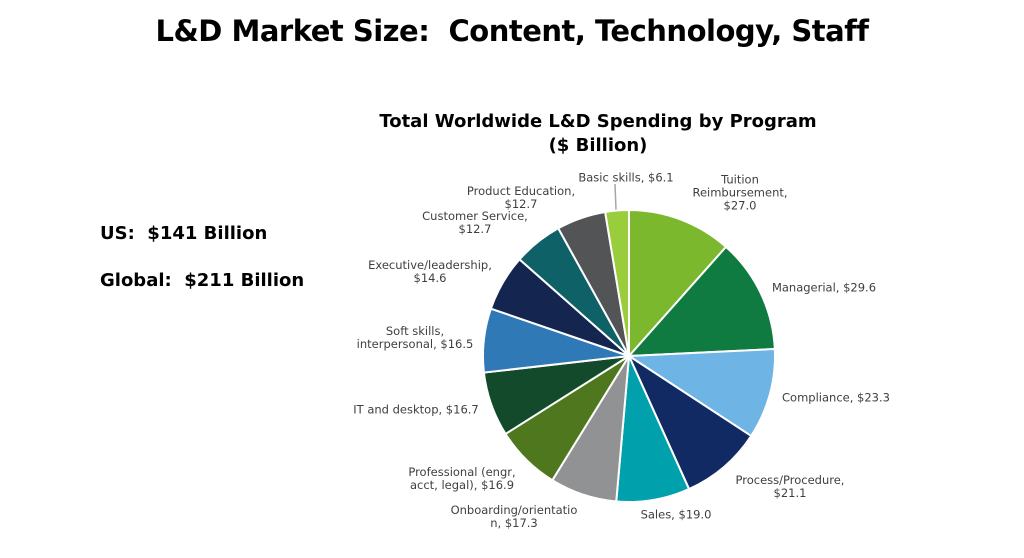 Image resolution: width=1024 pixels, height=558 pixels. I want to click on slice-label-it-desktop: IT and desktop, $16.7, so click(416, 409).